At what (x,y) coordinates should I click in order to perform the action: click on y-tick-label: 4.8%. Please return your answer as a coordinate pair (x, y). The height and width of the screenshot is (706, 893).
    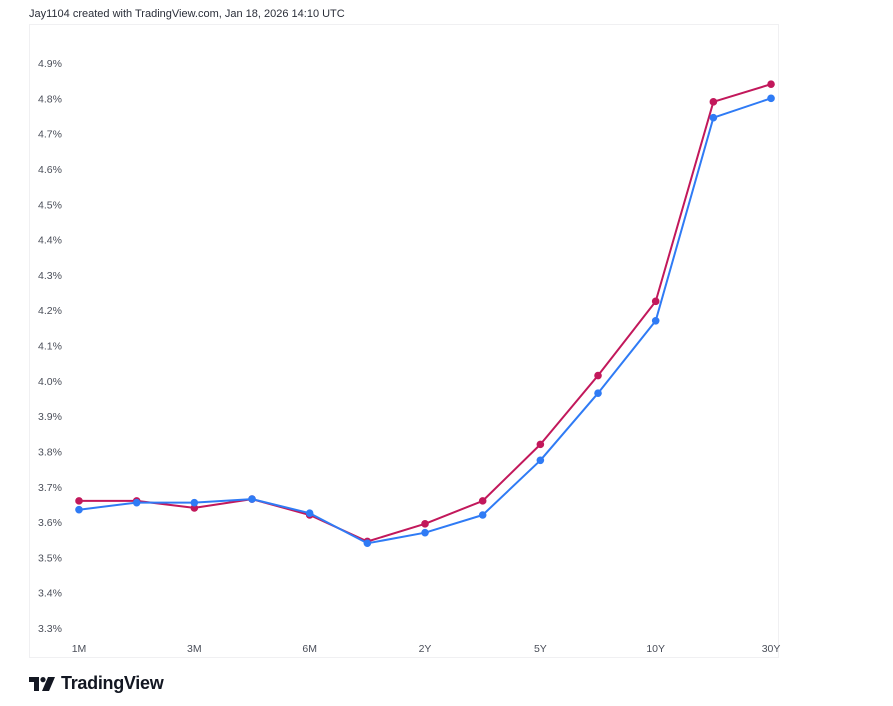
    Looking at the image, I should click on (50, 99).